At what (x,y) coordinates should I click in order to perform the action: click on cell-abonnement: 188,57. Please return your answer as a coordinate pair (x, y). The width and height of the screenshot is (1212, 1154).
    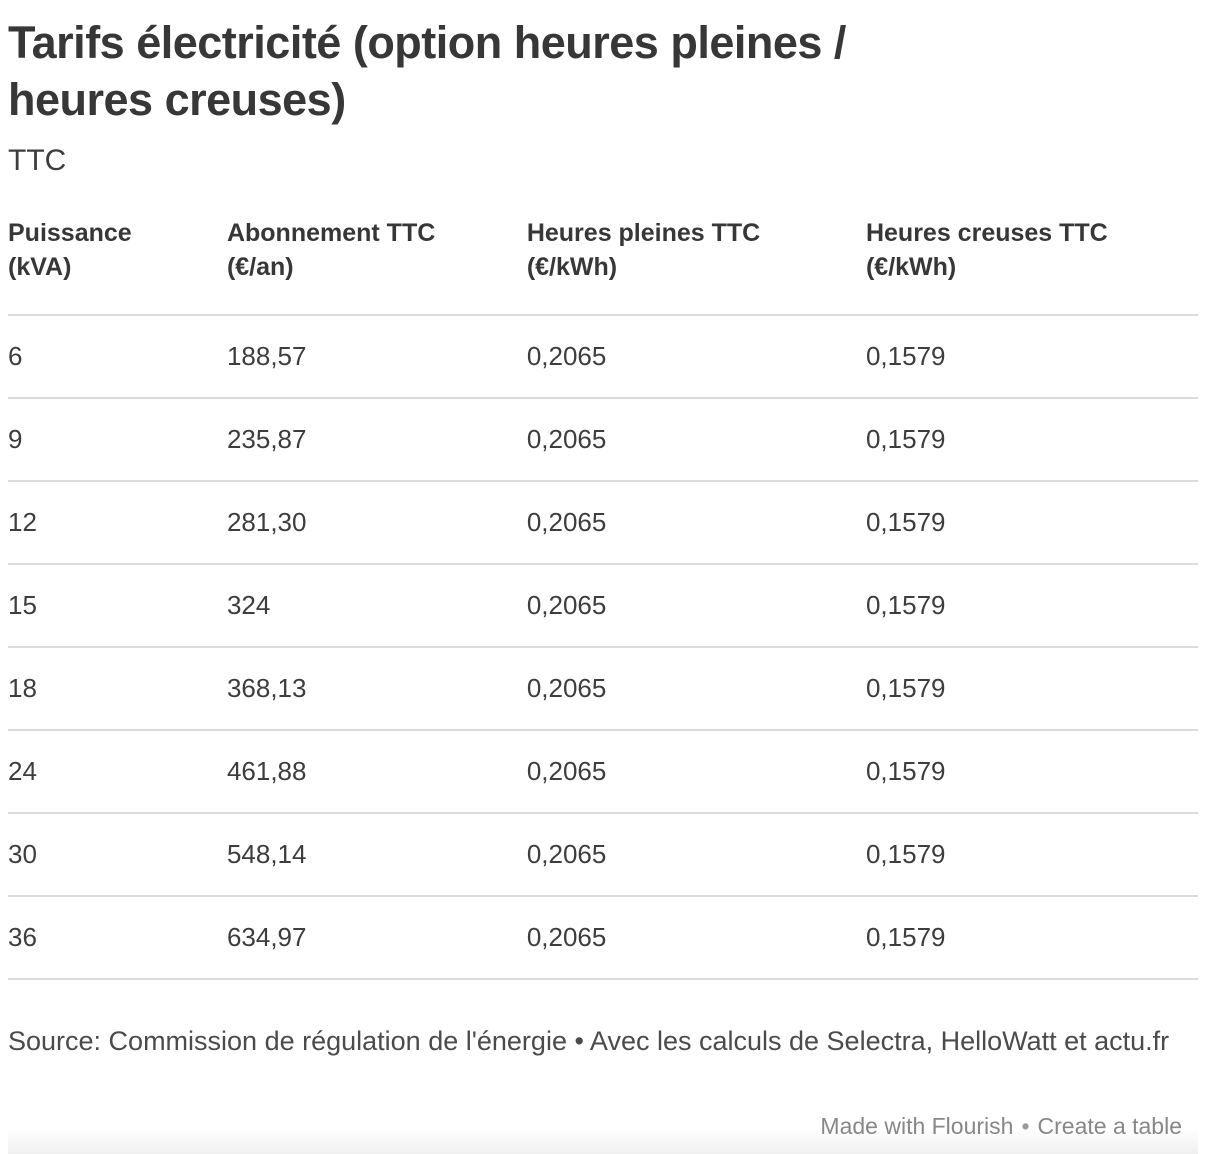
    Looking at the image, I should click on (376, 357).